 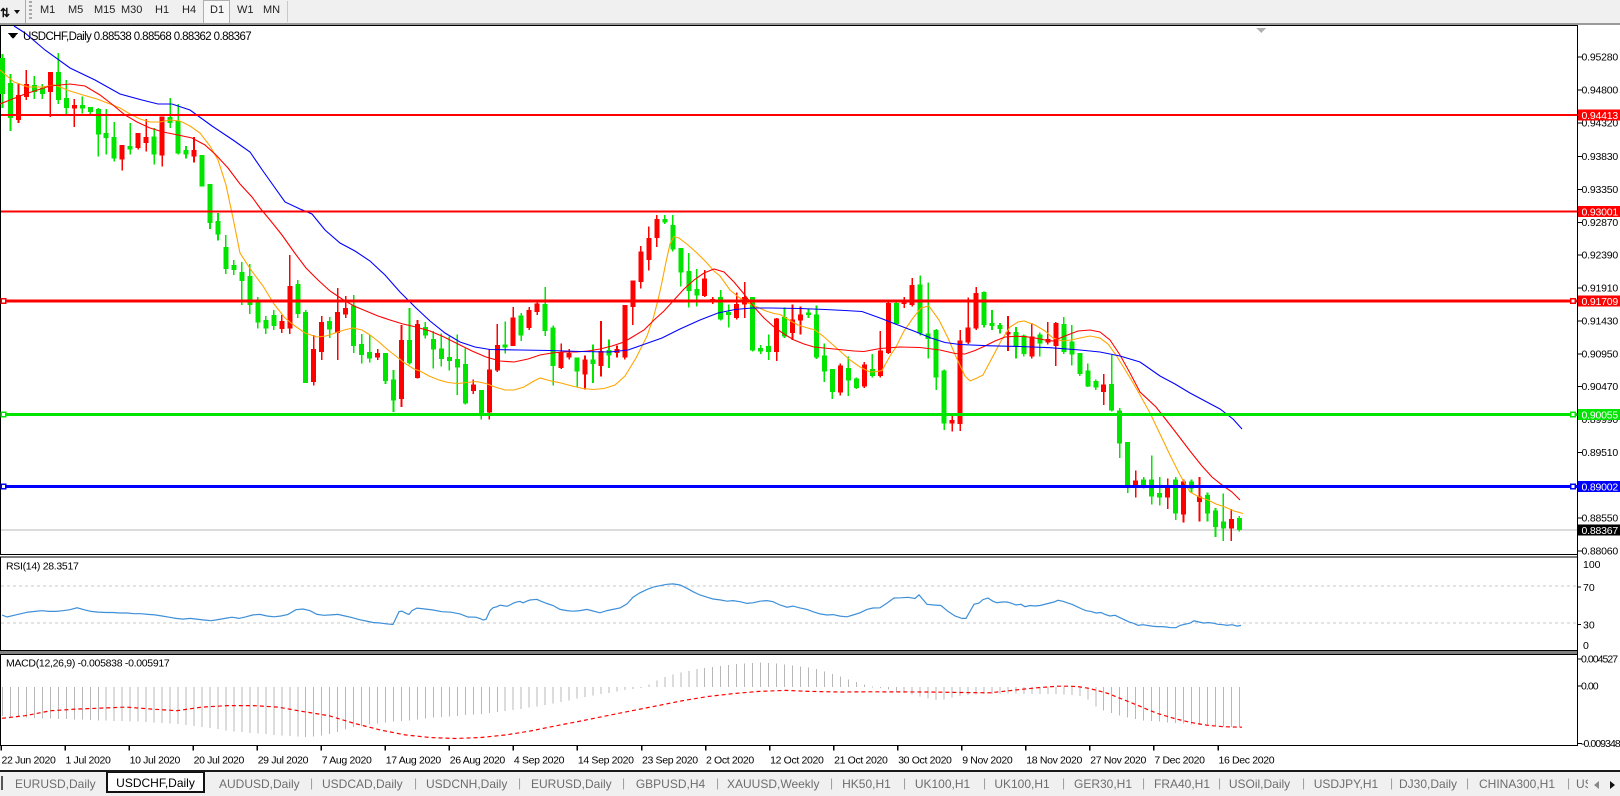 What do you see at coordinates (1054, 761) in the screenshot?
I see `svg-text: 18 Nov 2020` at bounding box center [1054, 761].